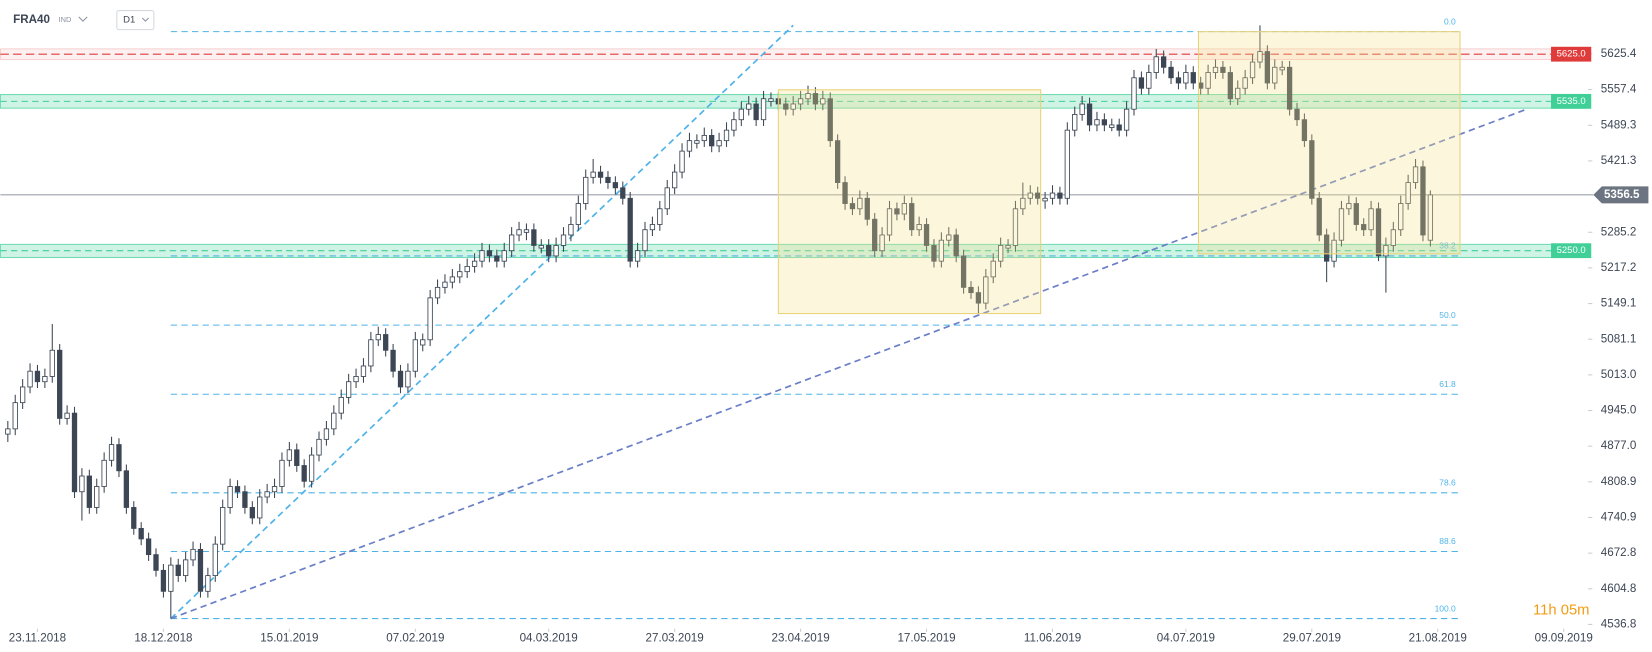 The width and height of the screenshot is (1652, 652). I want to click on x-tick-label: 15.01.2019, so click(289, 637).